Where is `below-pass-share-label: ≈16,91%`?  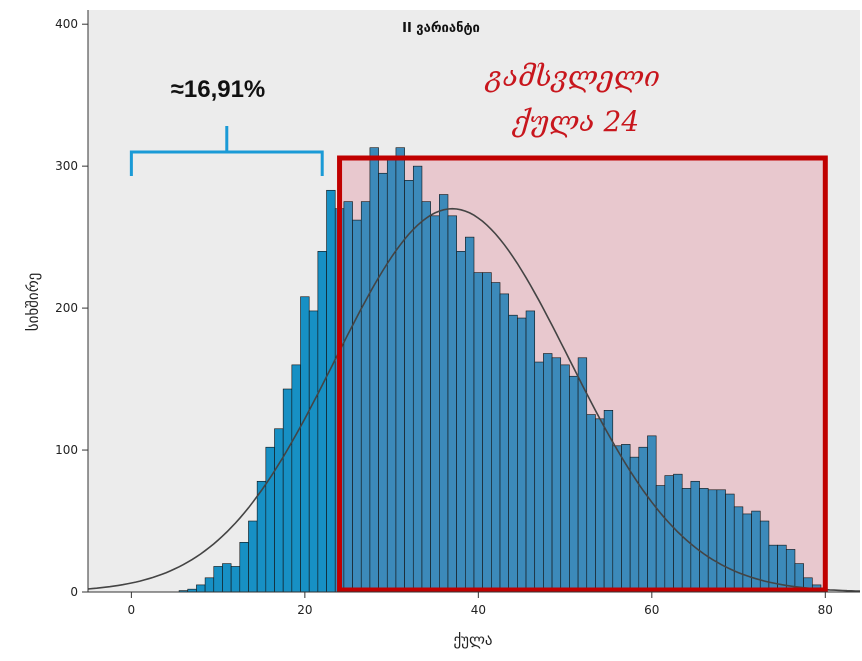
below-pass-share-label: ≈16,91% is located at coordinates (218, 89).